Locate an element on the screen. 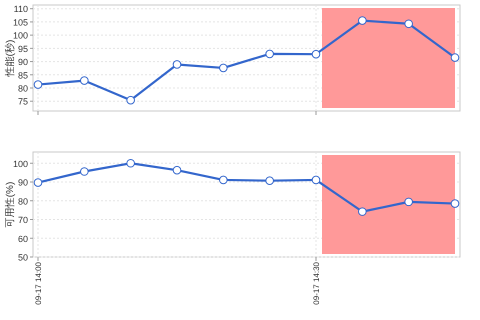  y-axis-title: 性能(秒) is located at coordinates (10, 59).